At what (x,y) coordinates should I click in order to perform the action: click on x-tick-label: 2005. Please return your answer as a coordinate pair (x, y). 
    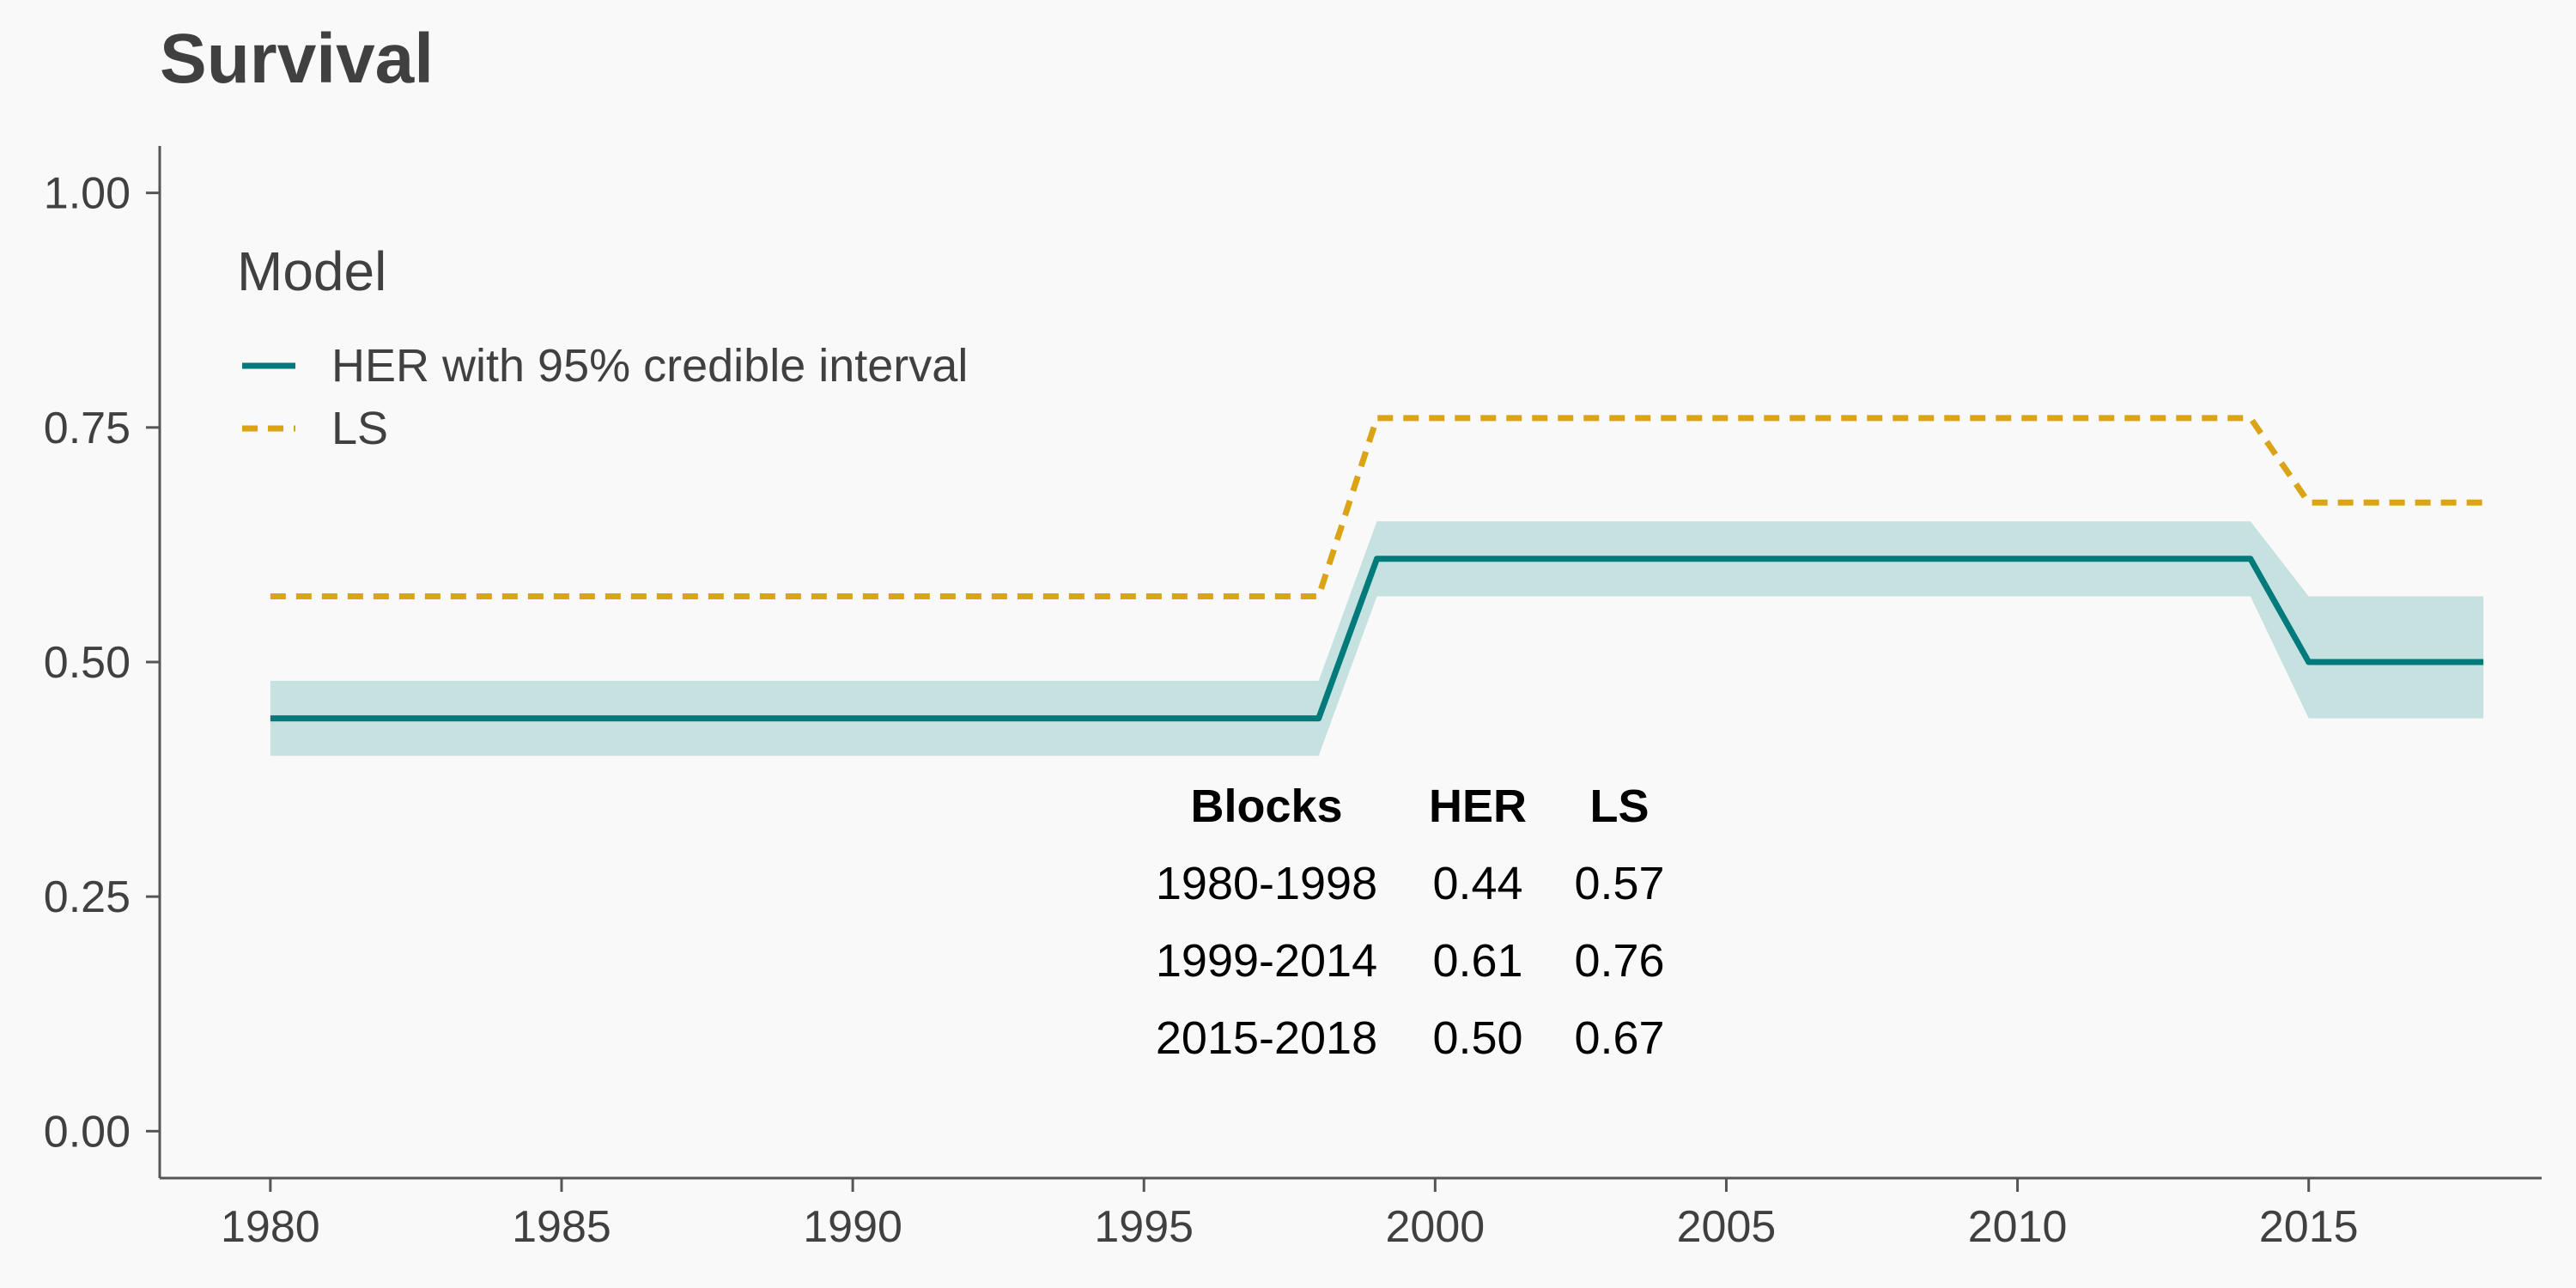
    Looking at the image, I should click on (1727, 1227).